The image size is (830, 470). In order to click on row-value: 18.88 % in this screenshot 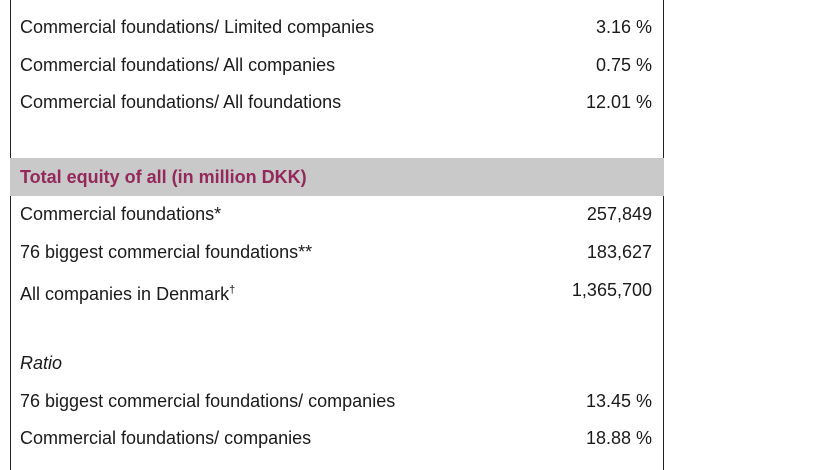, I will do `click(618, 438)`.